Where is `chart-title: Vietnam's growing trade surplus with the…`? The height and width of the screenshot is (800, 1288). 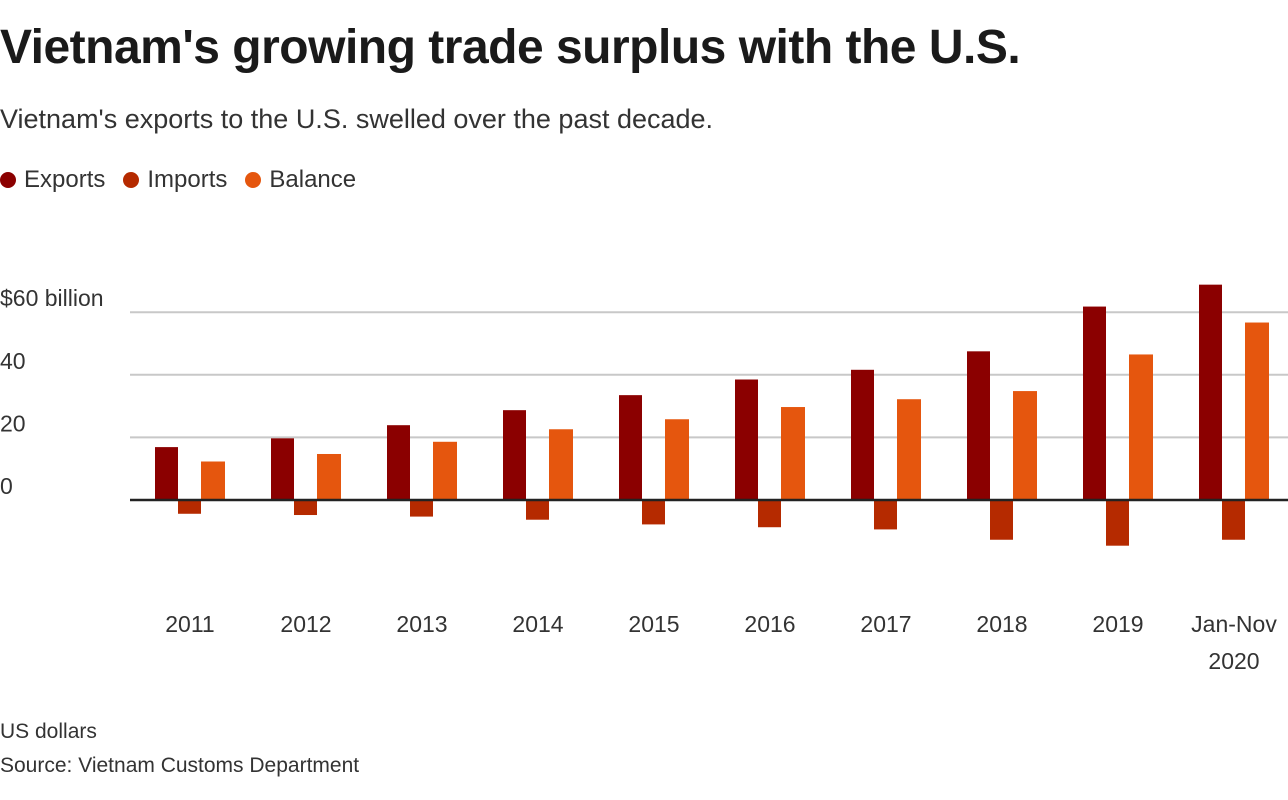
chart-title: Vietnam's growing trade surplus with the… is located at coordinates (510, 47).